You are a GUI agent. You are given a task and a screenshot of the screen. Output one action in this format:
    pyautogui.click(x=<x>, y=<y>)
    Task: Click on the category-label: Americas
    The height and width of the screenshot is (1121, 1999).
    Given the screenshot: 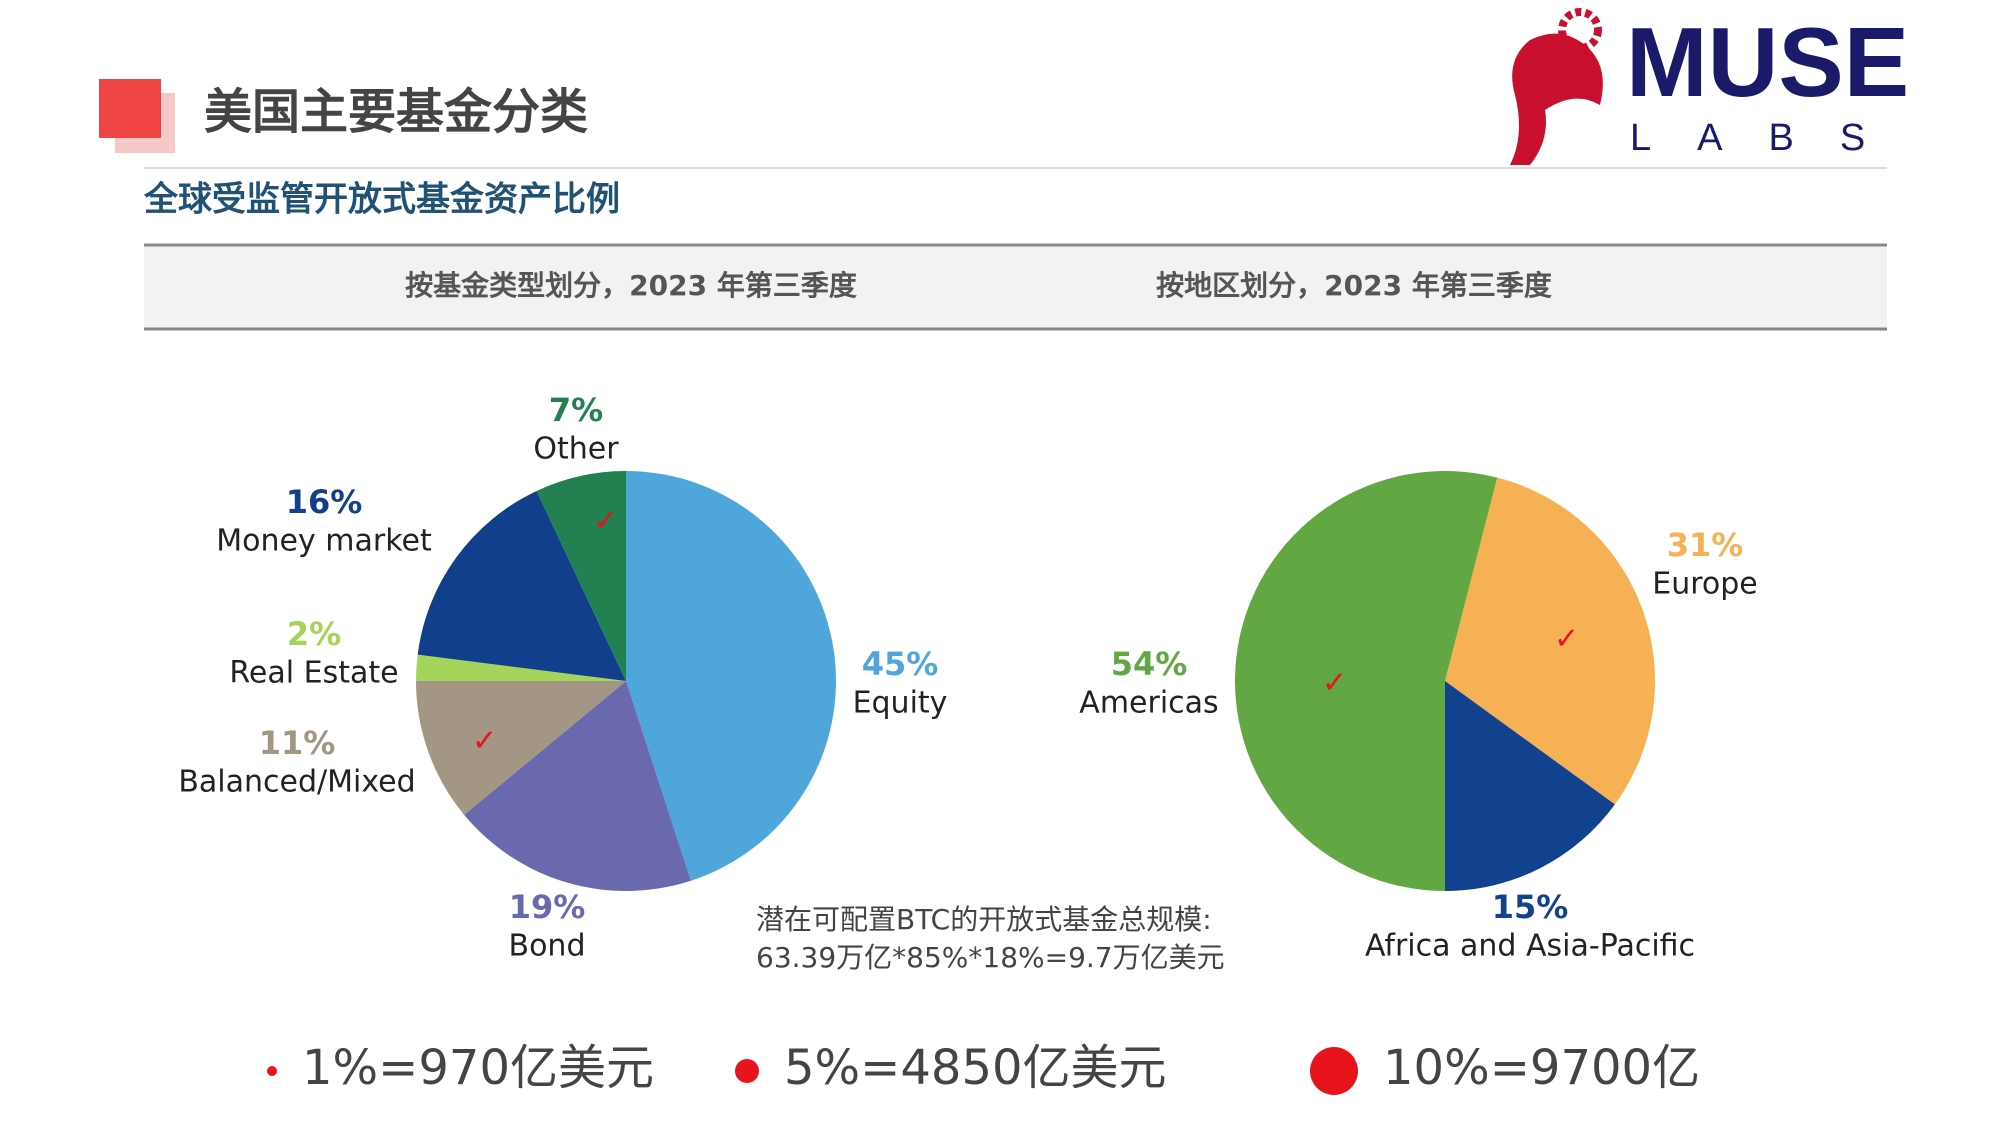 What is the action you would take?
    pyautogui.click(x=1148, y=703)
    